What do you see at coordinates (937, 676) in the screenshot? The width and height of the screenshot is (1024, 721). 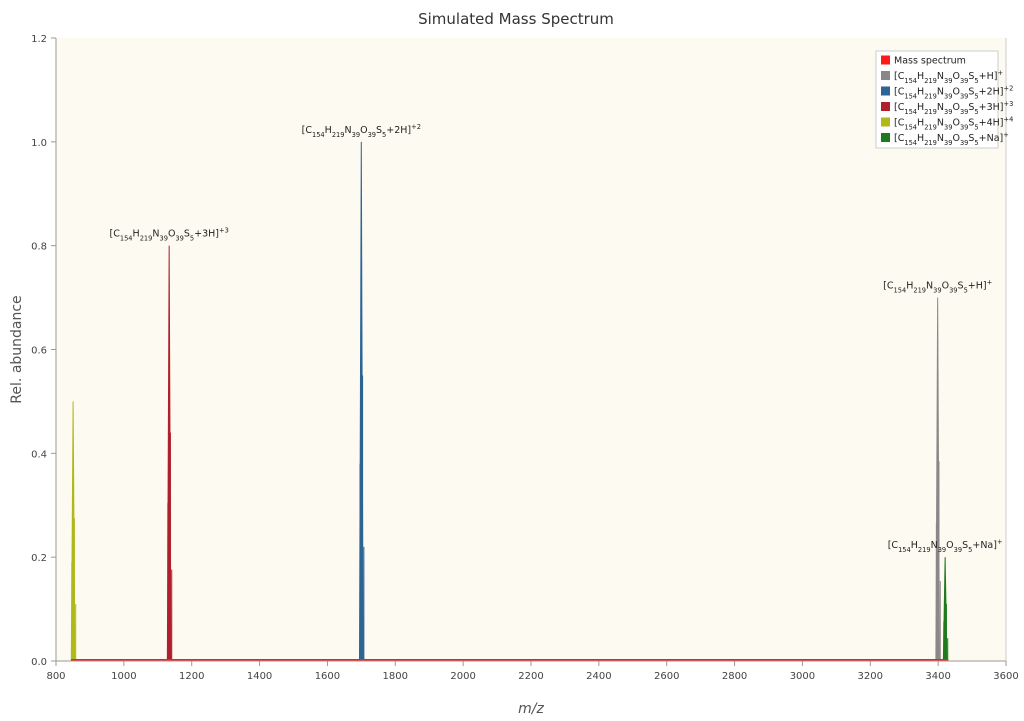 I see `x-tick-label: 3400` at bounding box center [937, 676].